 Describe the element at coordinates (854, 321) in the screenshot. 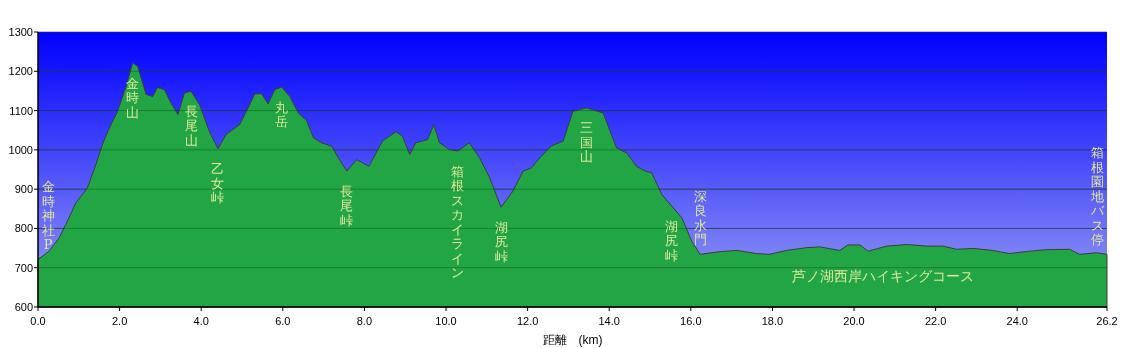

I see `x-tick-label: 20.0` at that location.